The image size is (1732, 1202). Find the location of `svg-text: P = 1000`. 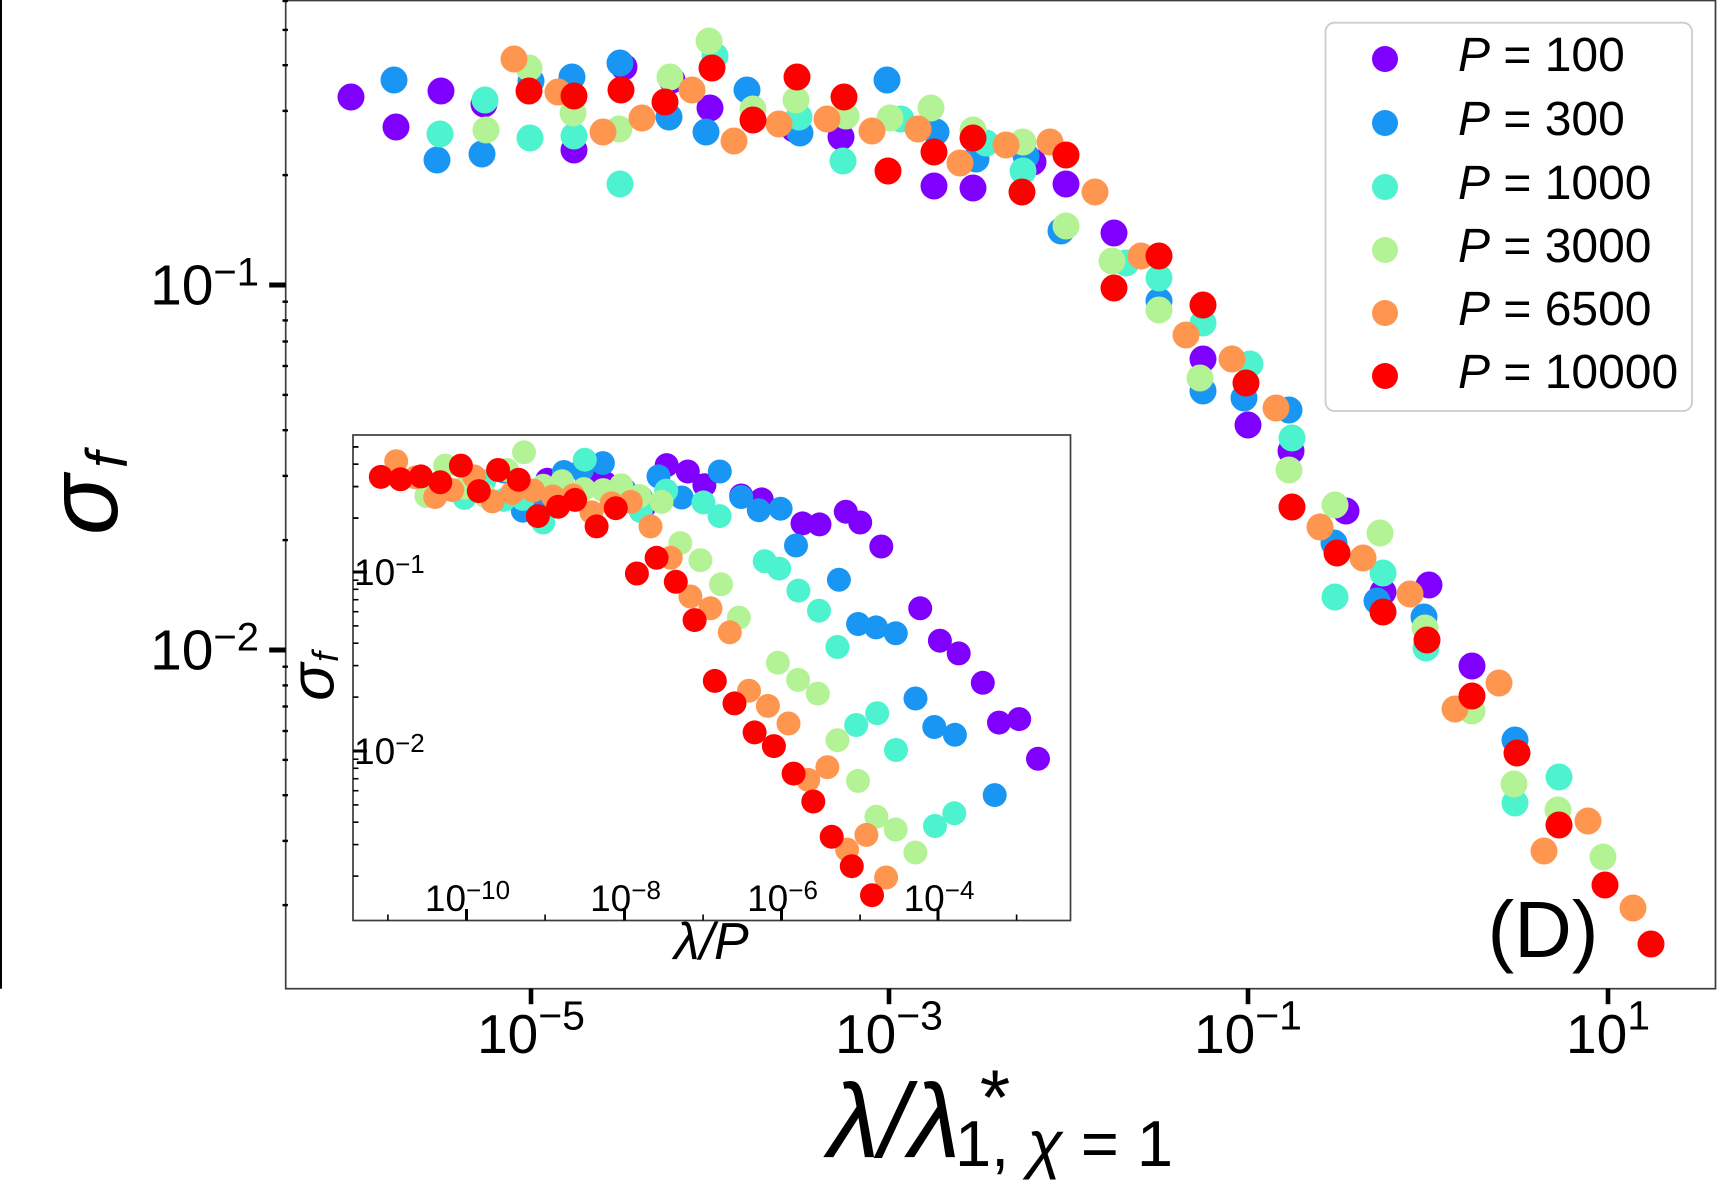

svg-text: P = 1000 is located at coordinates (1555, 183).